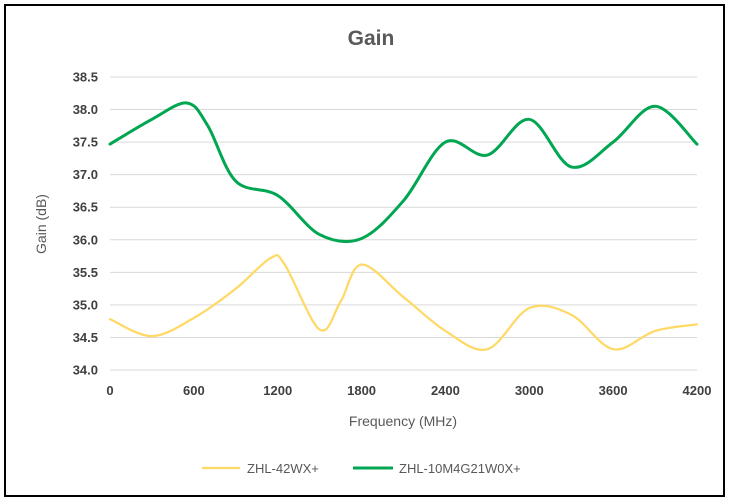 Image resolution: width=731 pixels, height=503 pixels. What do you see at coordinates (85, 77) in the screenshot?
I see `y-tick-label: 38.5` at bounding box center [85, 77].